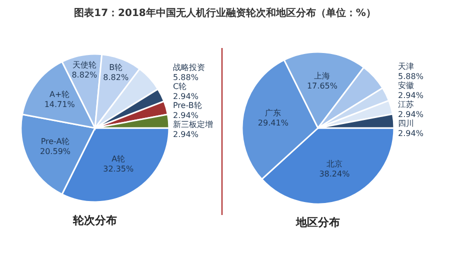 Image resolution: width=450 pixels, height=269 pixels. What do you see at coordinates (334, 174) in the screenshot?
I see `data-label: 38.24%` at bounding box center [334, 174].